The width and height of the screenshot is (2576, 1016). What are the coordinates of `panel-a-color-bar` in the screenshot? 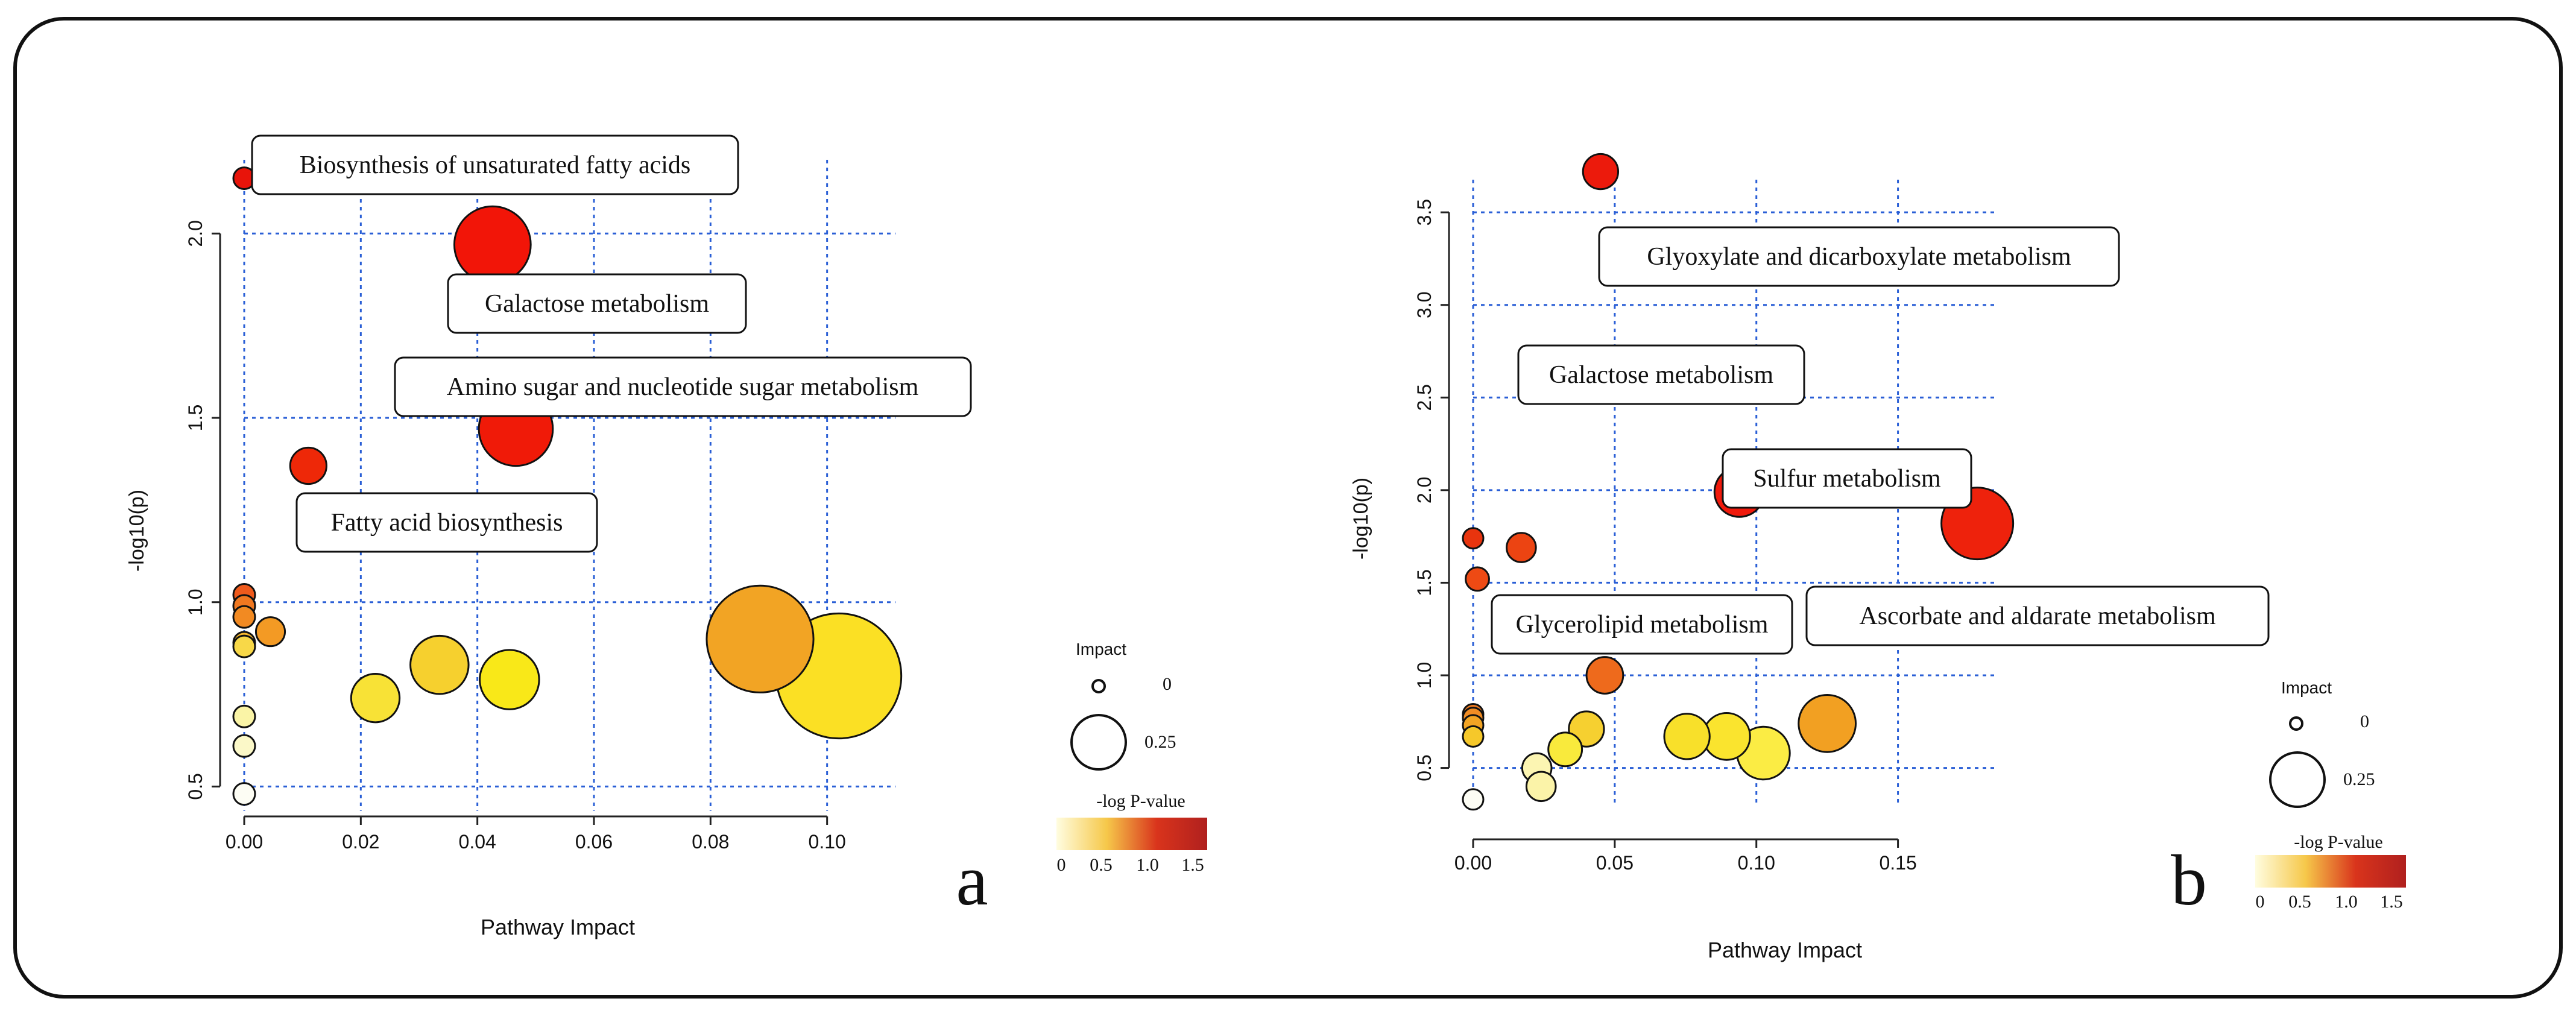 It's located at (1131, 834).